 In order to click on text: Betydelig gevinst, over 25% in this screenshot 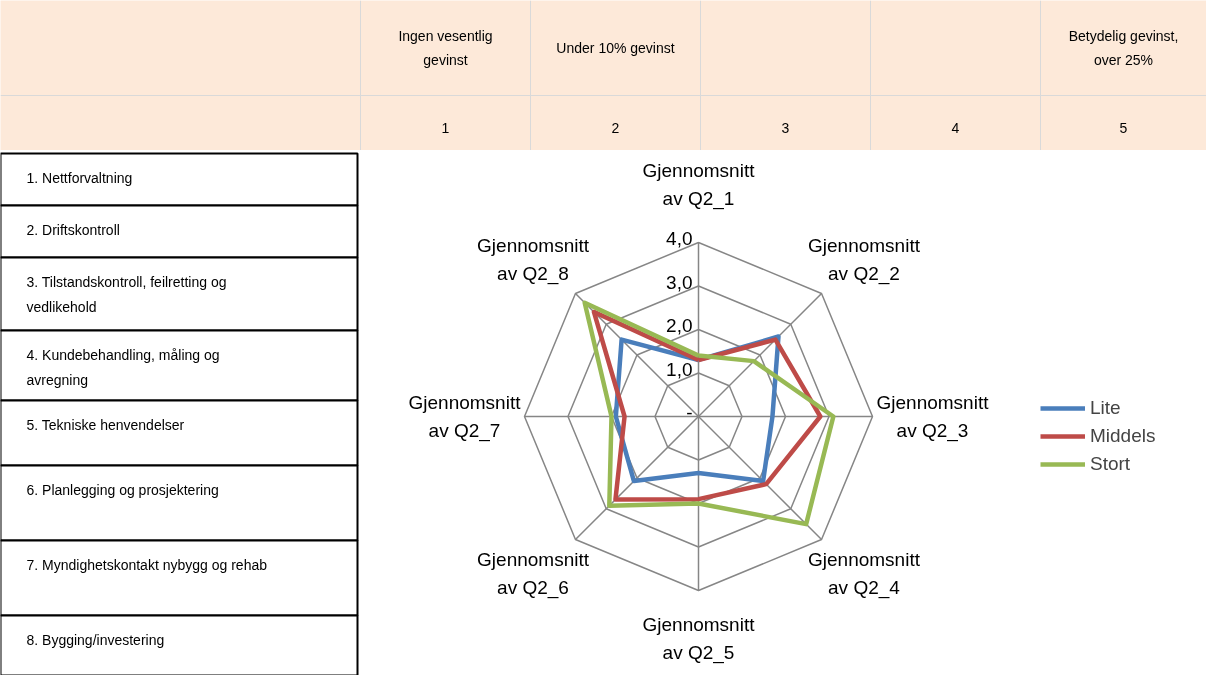, I will do `click(1123, 47)`.